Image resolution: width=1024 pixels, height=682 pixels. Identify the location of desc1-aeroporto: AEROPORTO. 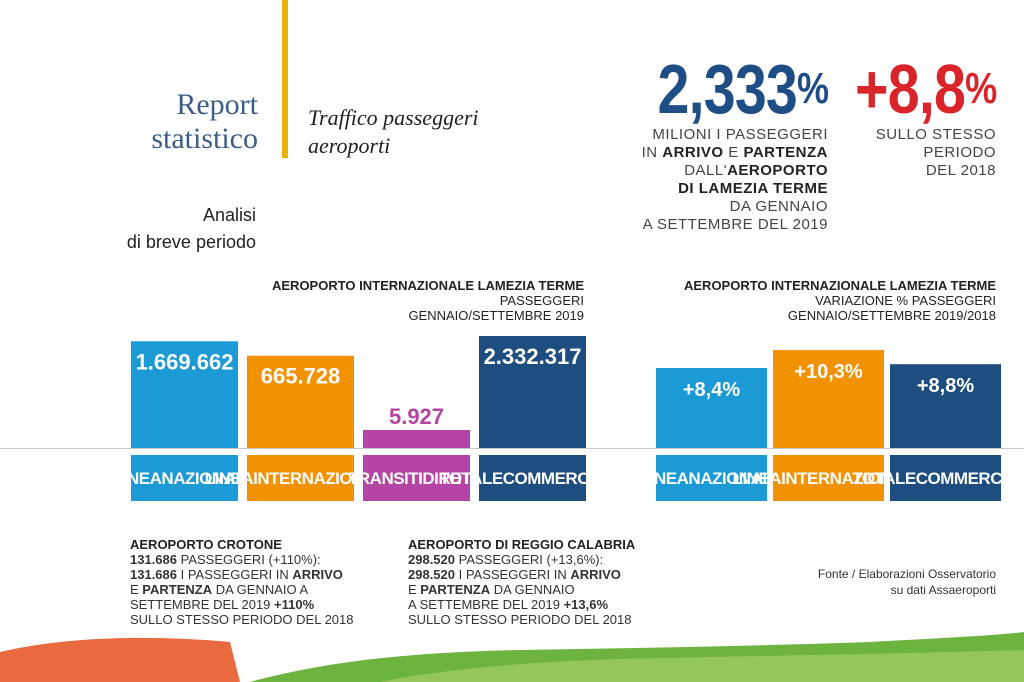
(777, 170).